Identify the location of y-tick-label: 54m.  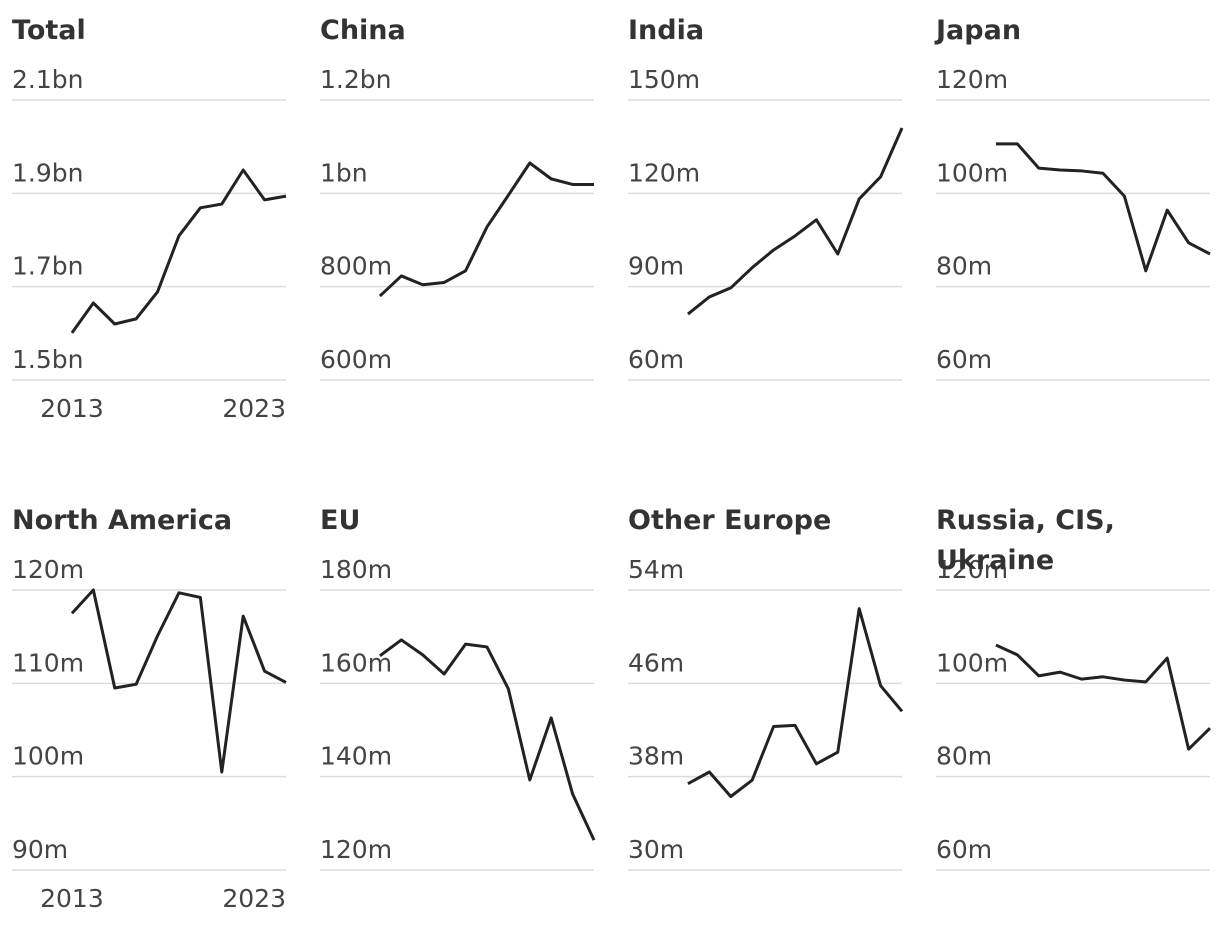
(656, 569).